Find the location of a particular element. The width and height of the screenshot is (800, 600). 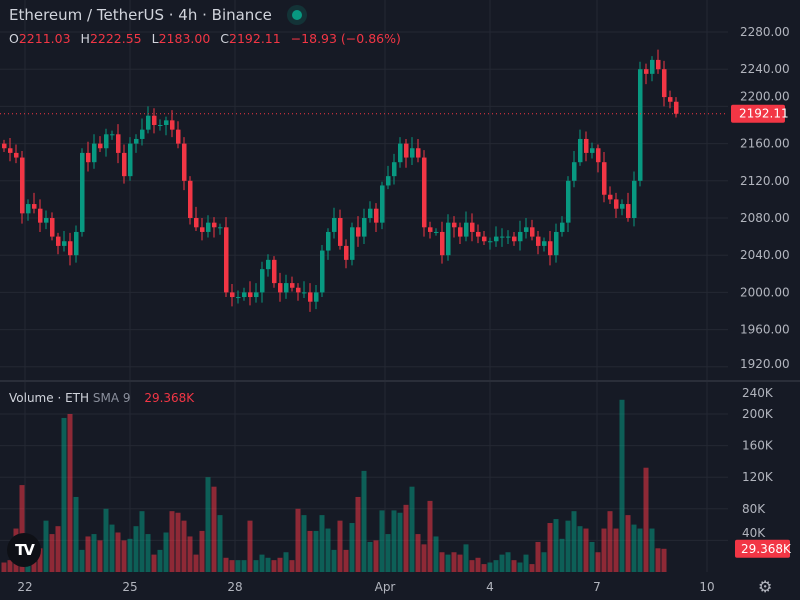

high-value: 2222.55 is located at coordinates (115, 38).